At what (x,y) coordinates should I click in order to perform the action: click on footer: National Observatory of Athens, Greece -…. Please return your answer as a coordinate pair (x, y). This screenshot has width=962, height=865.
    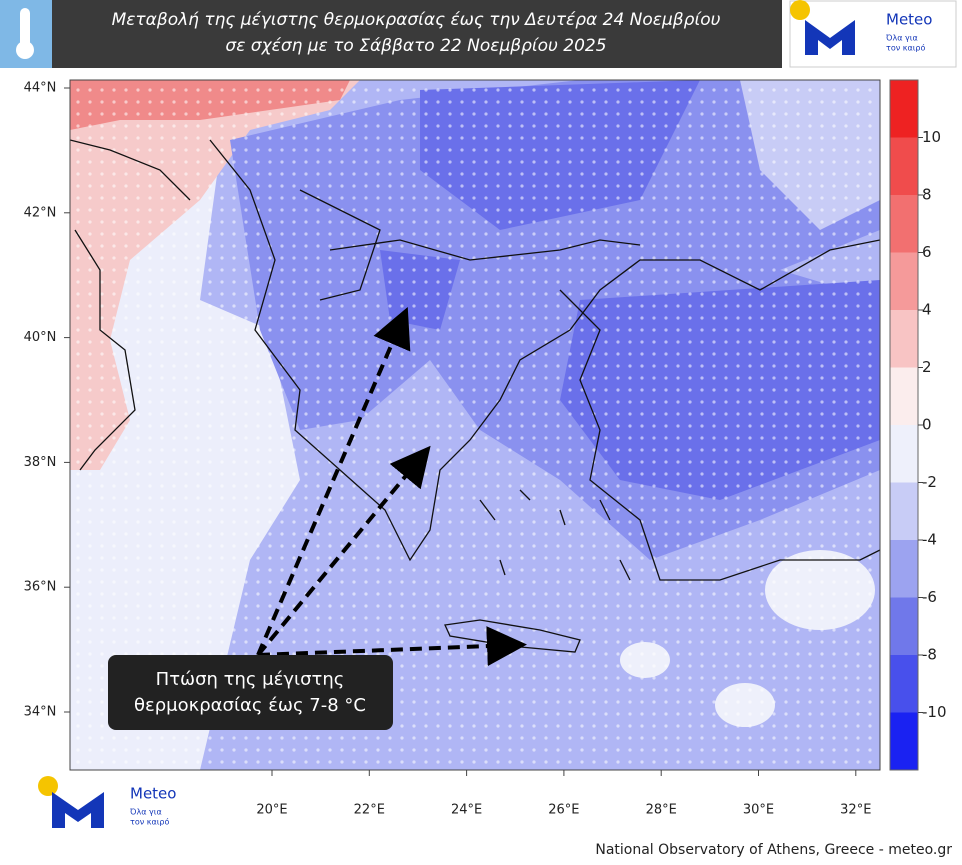
    Looking at the image, I should click on (773, 850).